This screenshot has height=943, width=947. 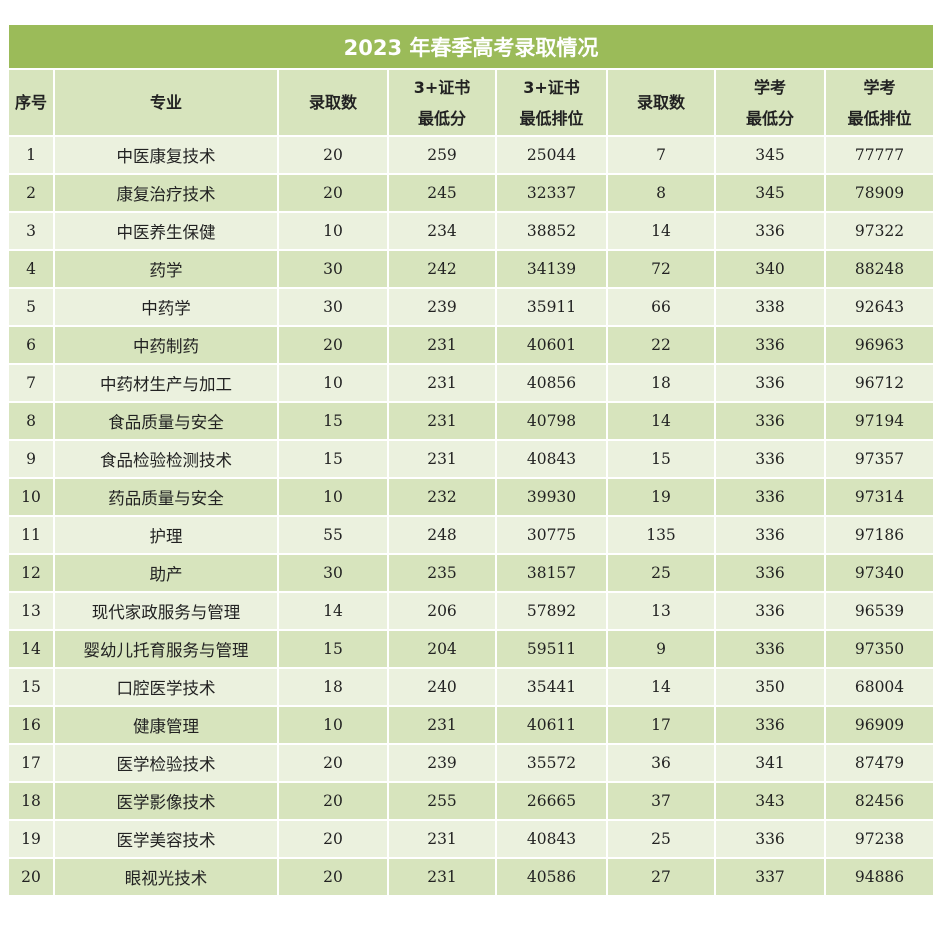 What do you see at coordinates (879, 877) in the screenshot?
I see `min-rank-xuekao-cell: 94886` at bounding box center [879, 877].